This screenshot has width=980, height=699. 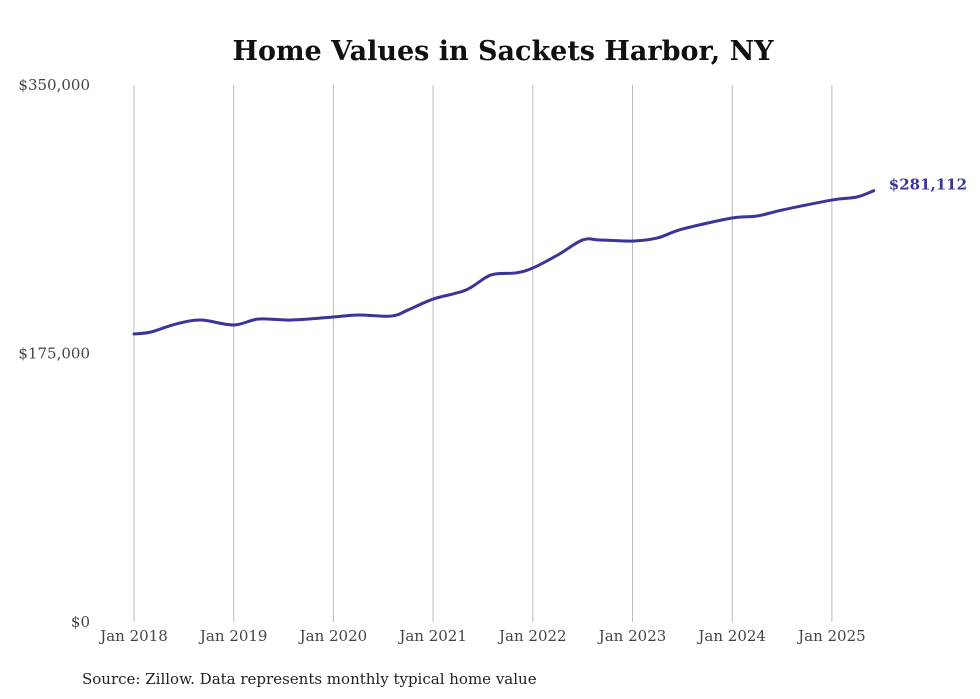 What do you see at coordinates (333, 636) in the screenshot?
I see `x-tick-label: Jan 2020` at bounding box center [333, 636].